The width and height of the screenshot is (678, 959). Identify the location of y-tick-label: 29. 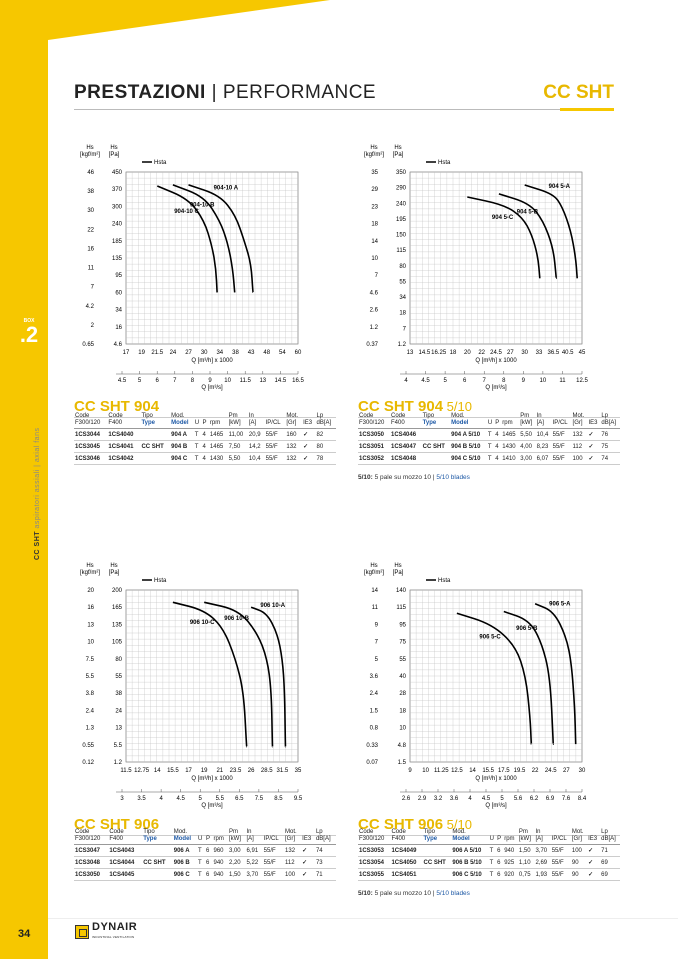
(374, 190).